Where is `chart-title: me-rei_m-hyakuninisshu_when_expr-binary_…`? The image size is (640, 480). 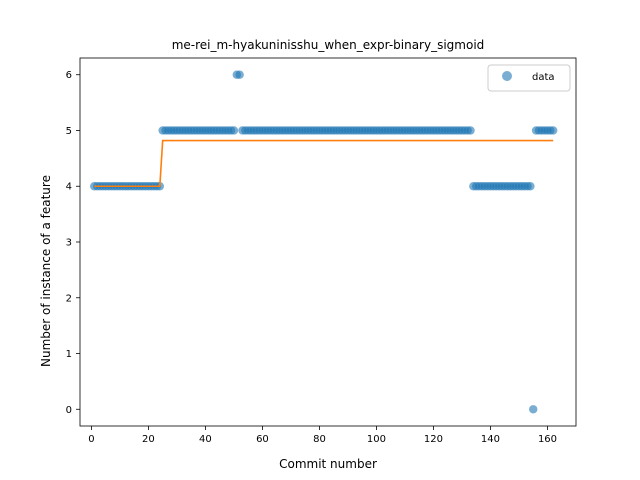
chart-title: me-rei_m-hyakuninisshu_when_expr-binary_… is located at coordinates (328, 45).